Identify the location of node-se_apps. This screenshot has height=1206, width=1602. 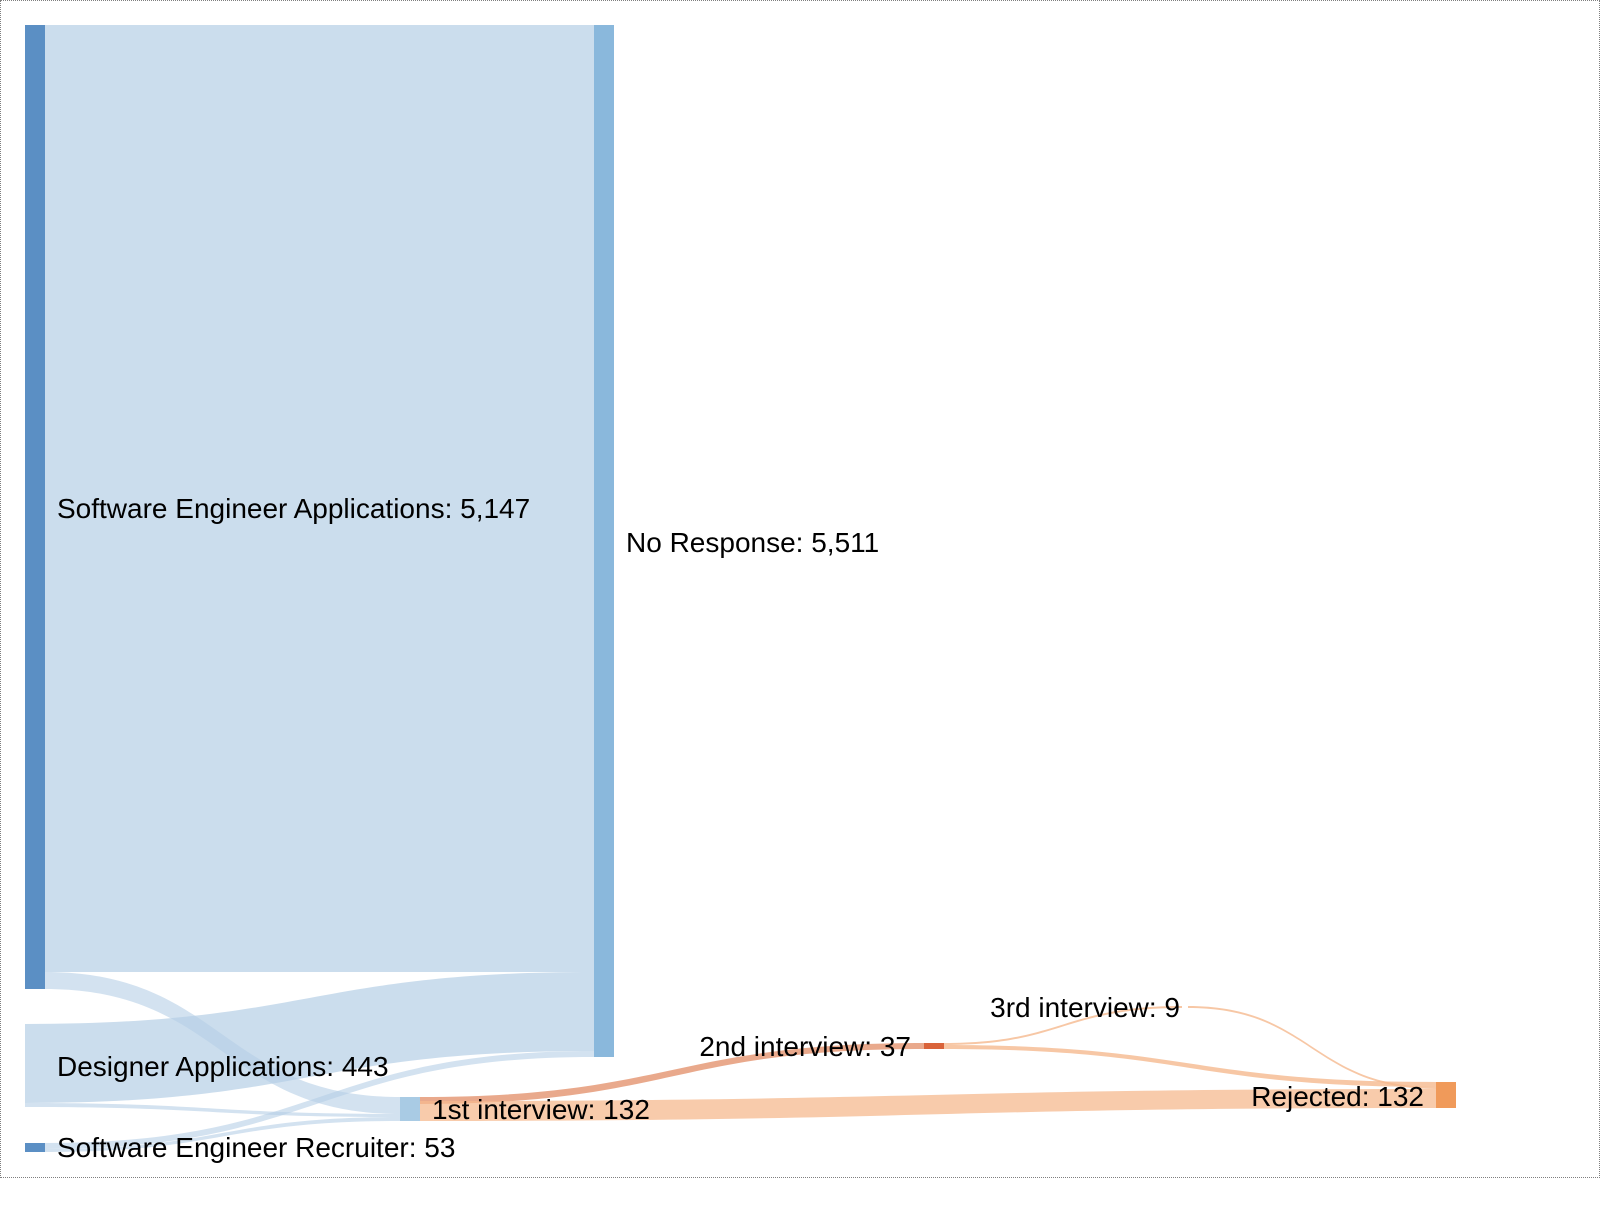
(35, 507).